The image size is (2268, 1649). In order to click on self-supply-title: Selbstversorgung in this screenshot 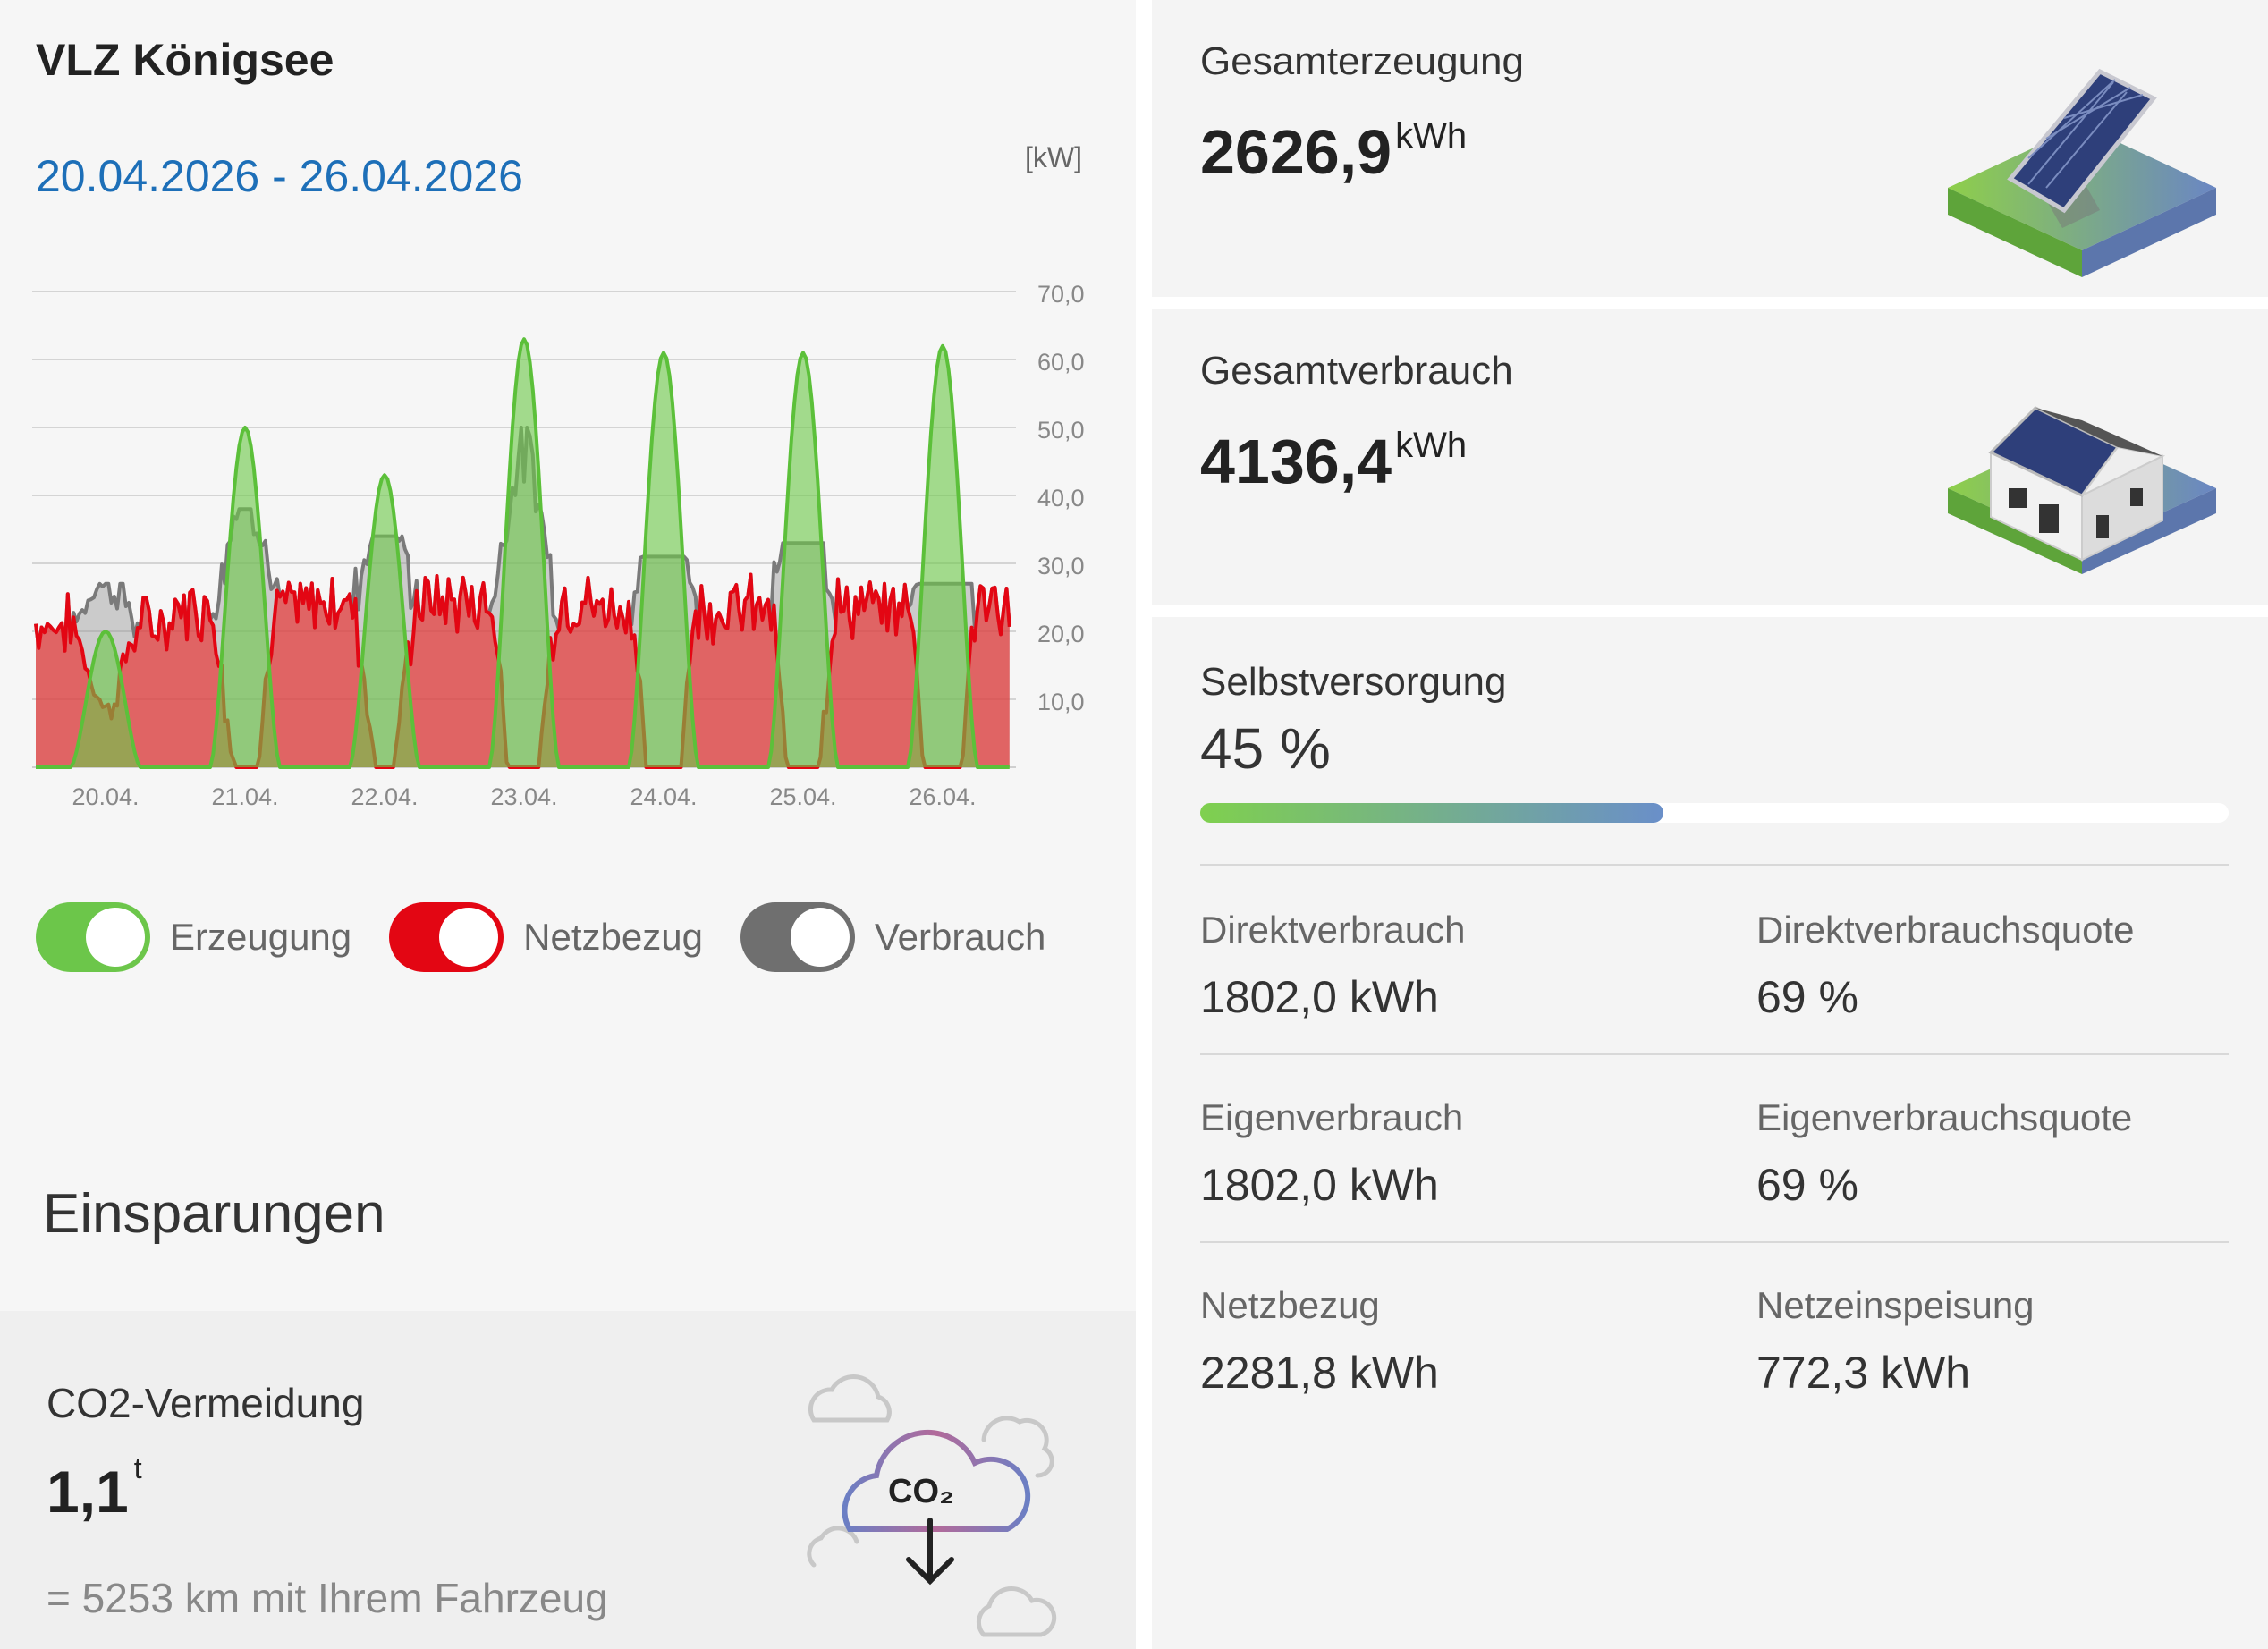, I will do `click(1354, 682)`.